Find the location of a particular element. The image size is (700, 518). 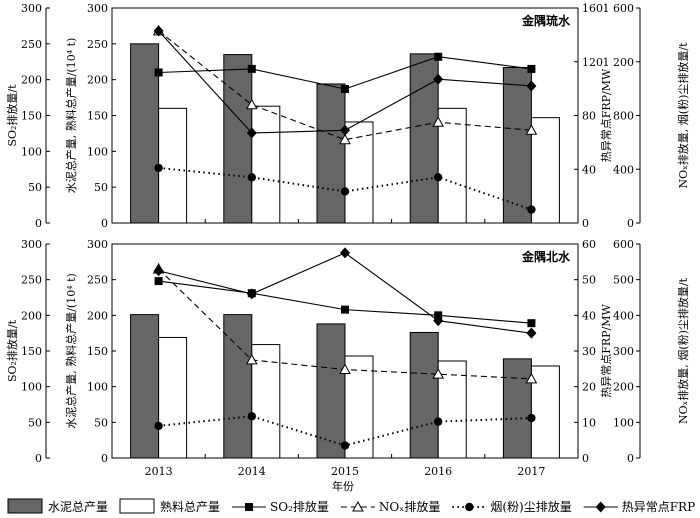

outer-right-tick-label: 100 is located at coordinates (623, 422).